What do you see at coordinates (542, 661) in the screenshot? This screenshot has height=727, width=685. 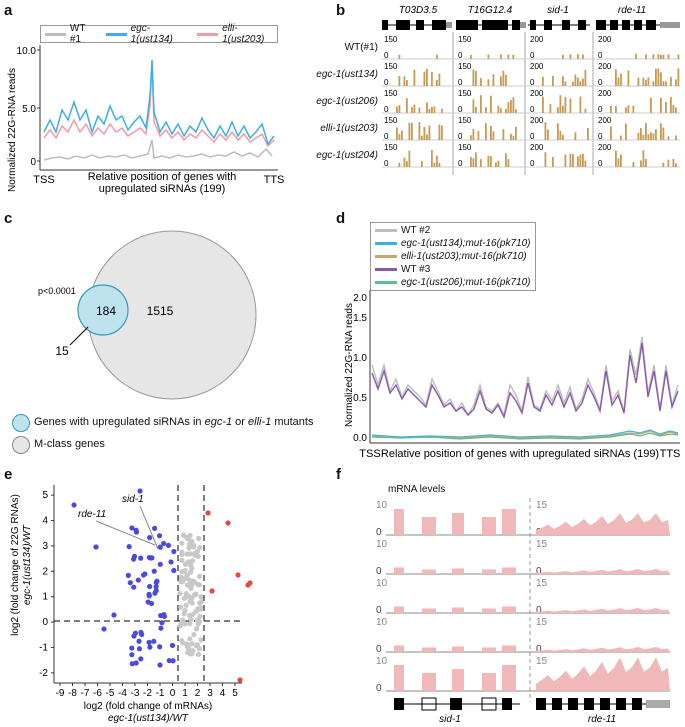 I see `panel-f-scale-right-4: 15` at bounding box center [542, 661].